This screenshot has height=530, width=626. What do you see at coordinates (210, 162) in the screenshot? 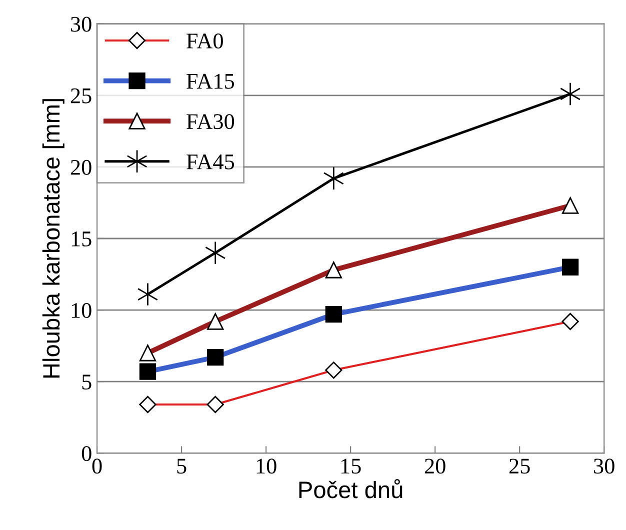
I see `legend-label: FA45` at bounding box center [210, 162].